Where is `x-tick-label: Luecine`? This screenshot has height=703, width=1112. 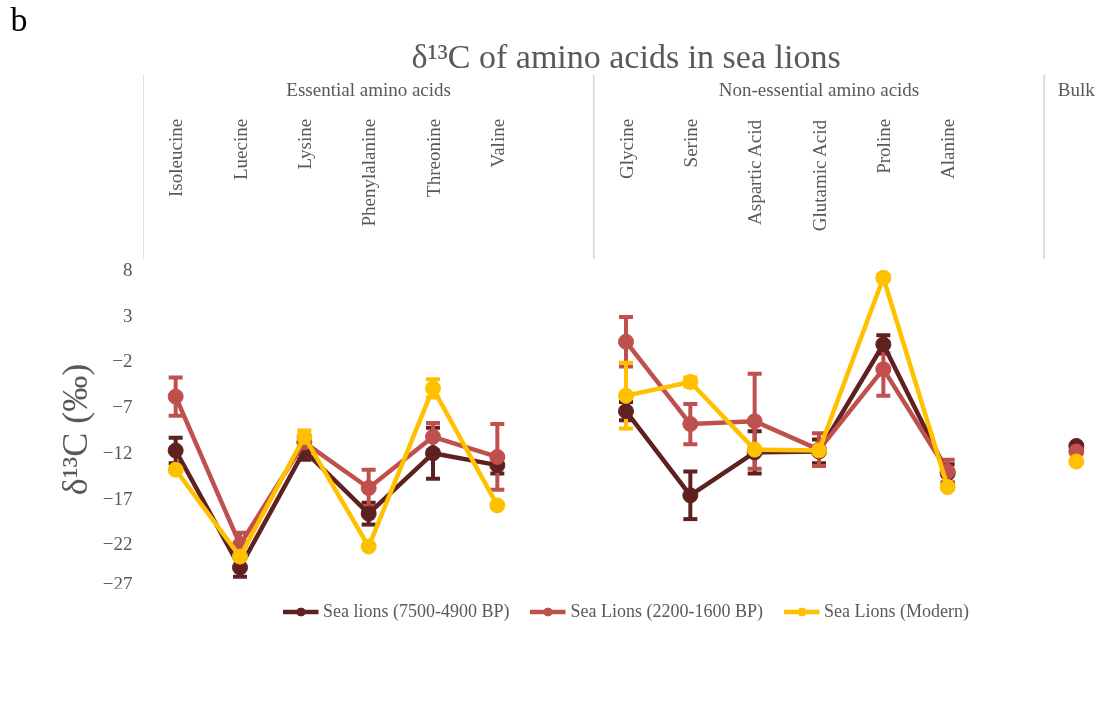
x-tick-label: Luecine is located at coordinates (240, 149).